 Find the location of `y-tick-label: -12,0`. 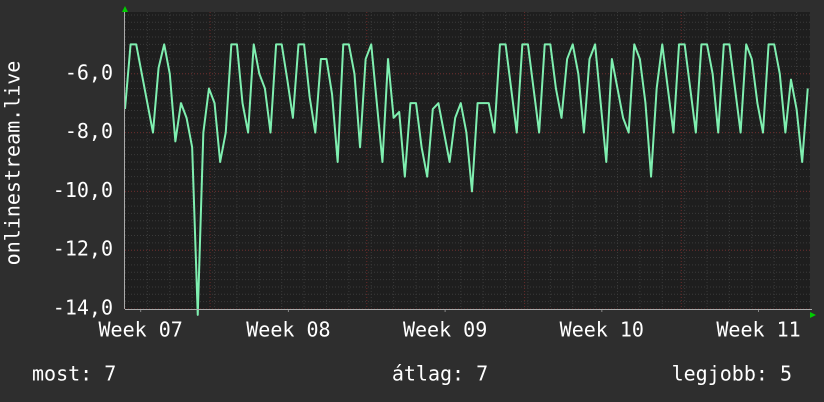

y-tick-label: -12,0 is located at coordinates (83, 249).